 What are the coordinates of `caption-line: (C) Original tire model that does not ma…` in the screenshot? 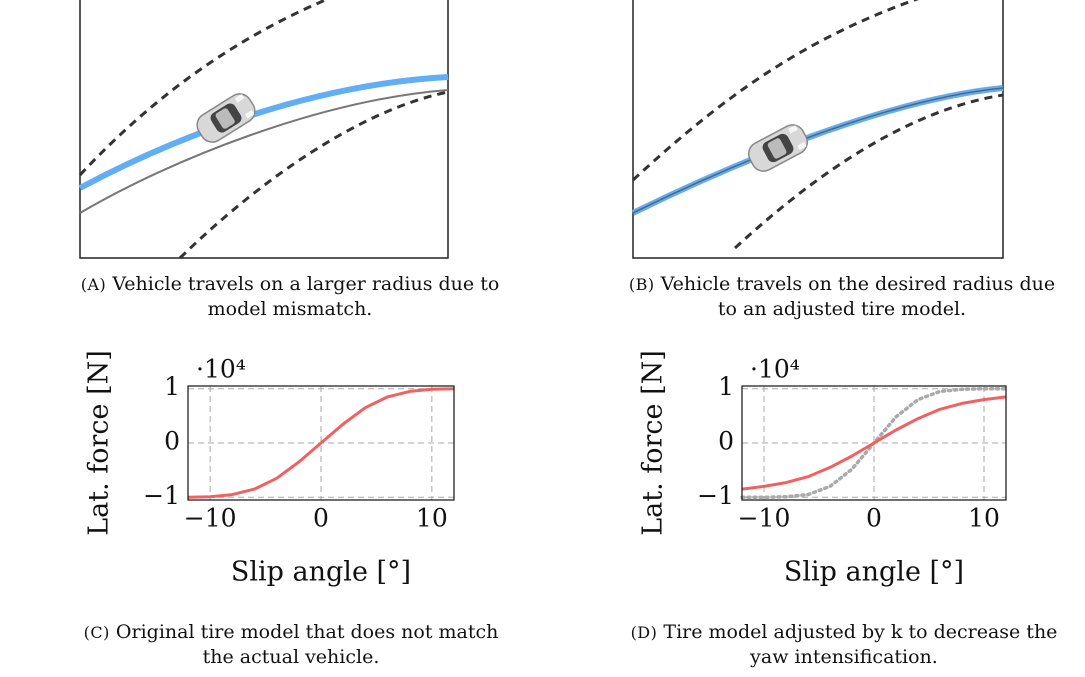 It's located at (291, 632).